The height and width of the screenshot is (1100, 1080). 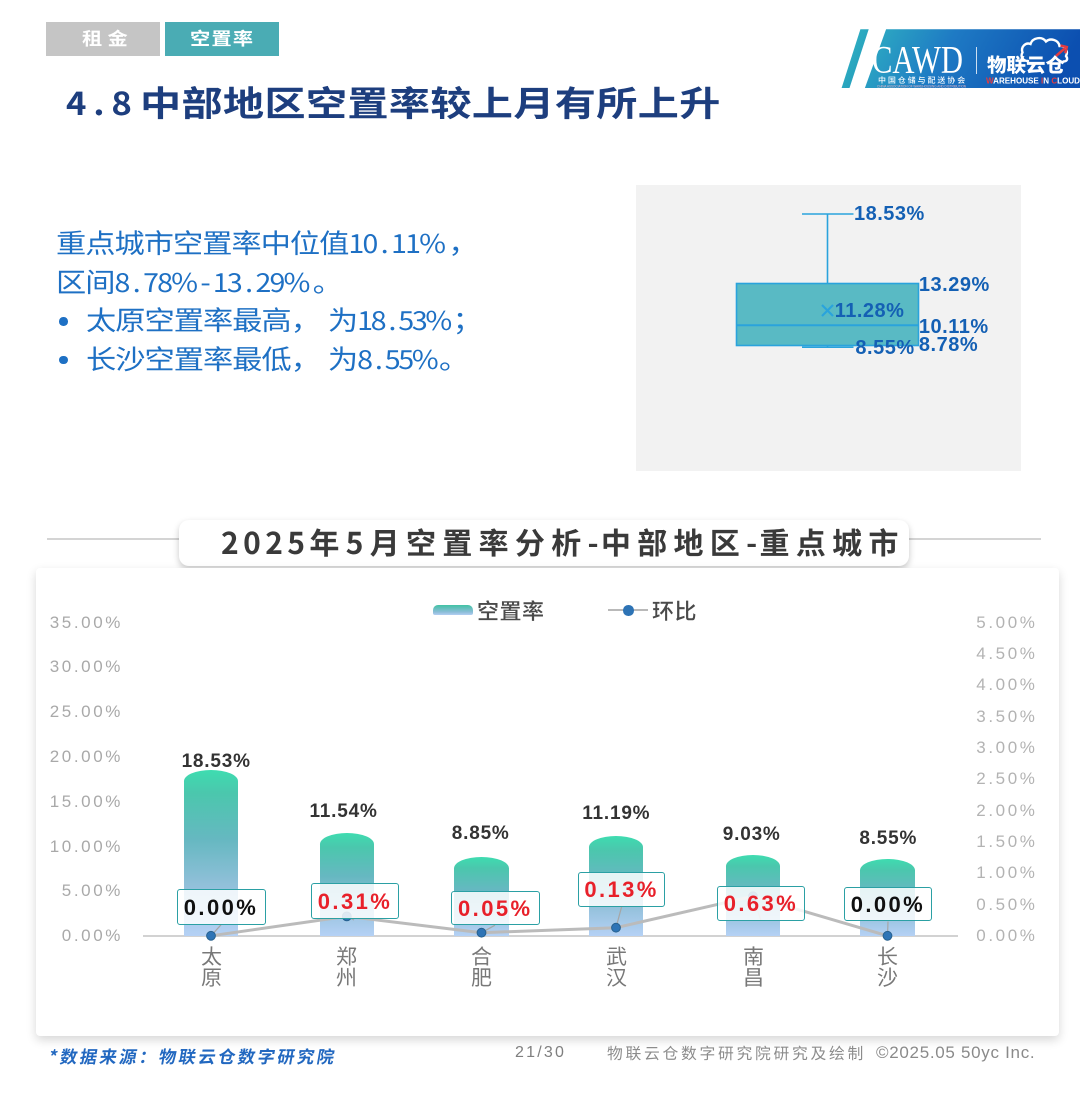 What do you see at coordinates (1033, 81) in the screenshot?
I see `svg-text: WAREHOUSE IN CLOUD` at bounding box center [1033, 81].